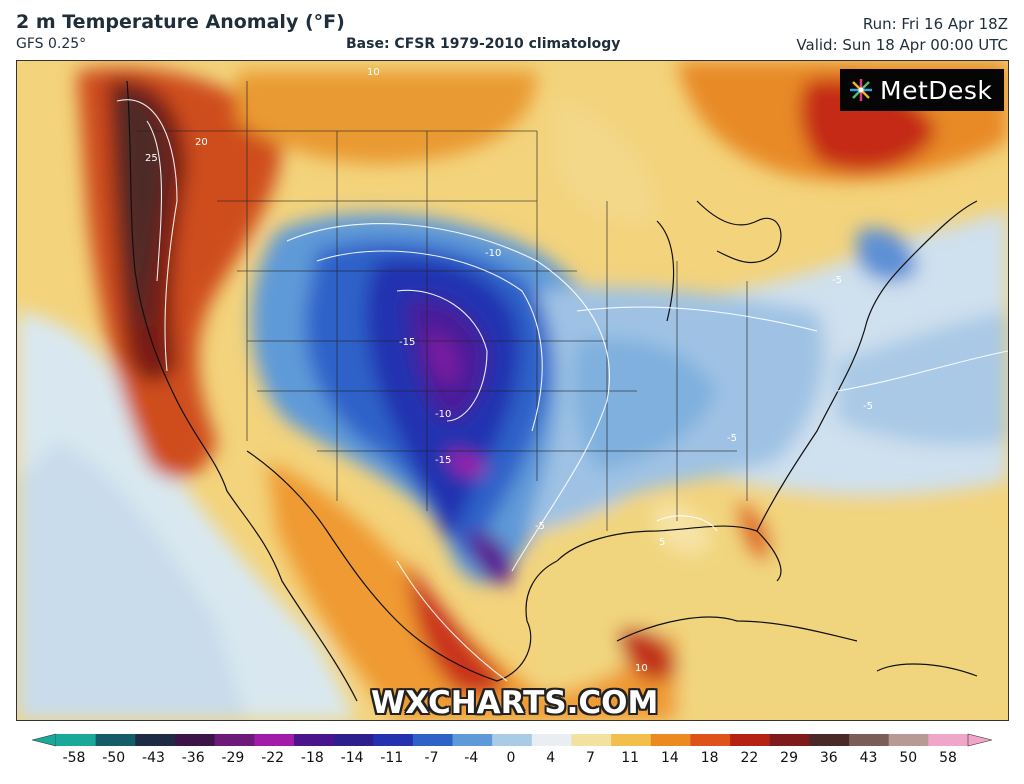 The image size is (1024, 784). I want to click on colorbar-tick-label: -11, so click(392, 758).